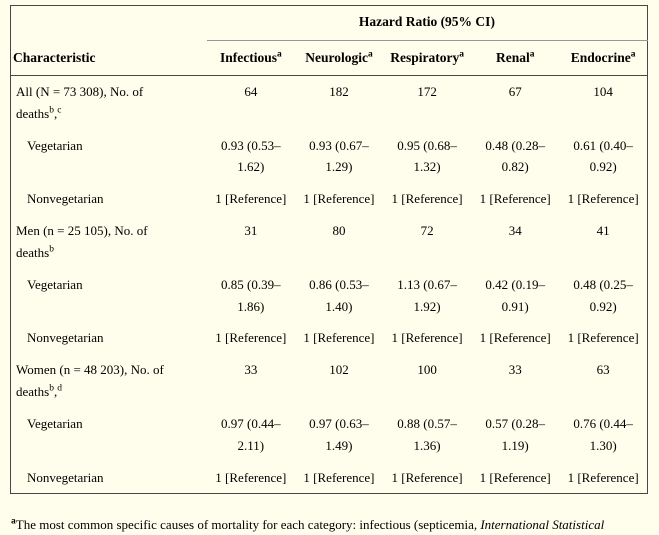 The width and height of the screenshot is (659, 535). What do you see at coordinates (427, 370) in the screenshot?
I see `value-cell: 100` at bounding box center [427, 370].